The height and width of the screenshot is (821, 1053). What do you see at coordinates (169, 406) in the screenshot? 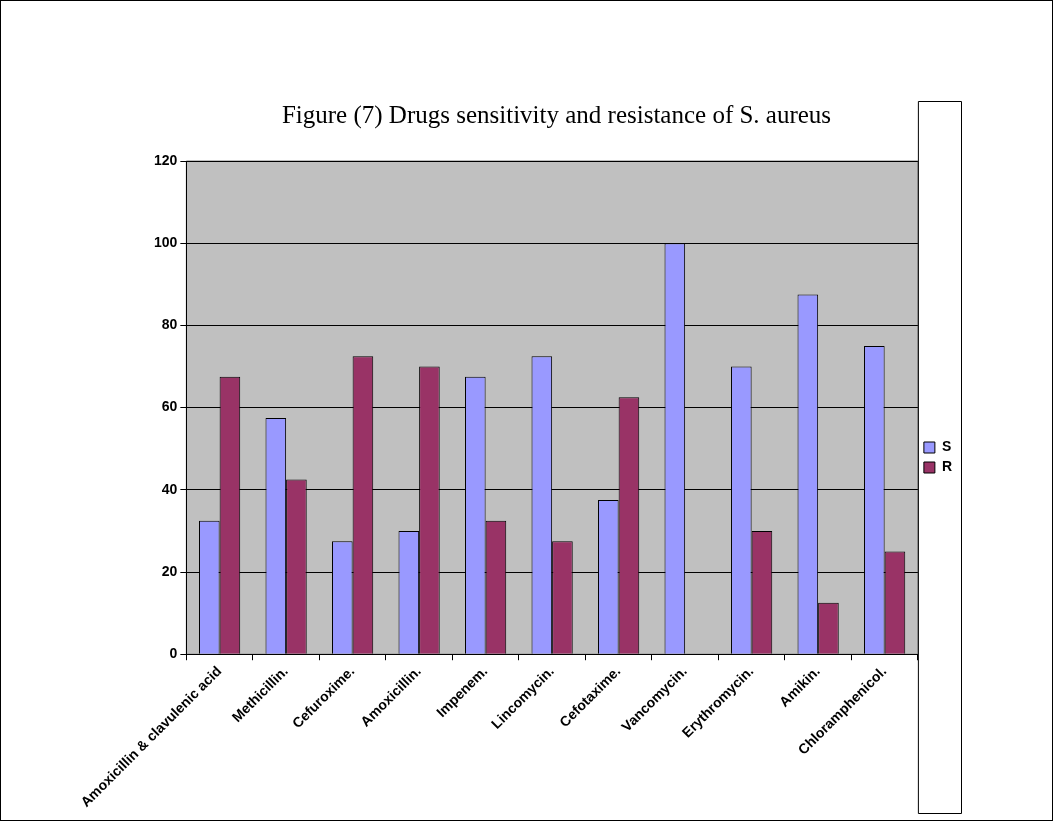
I see `y-tick-label: 60` at bounding box center [169, 406].